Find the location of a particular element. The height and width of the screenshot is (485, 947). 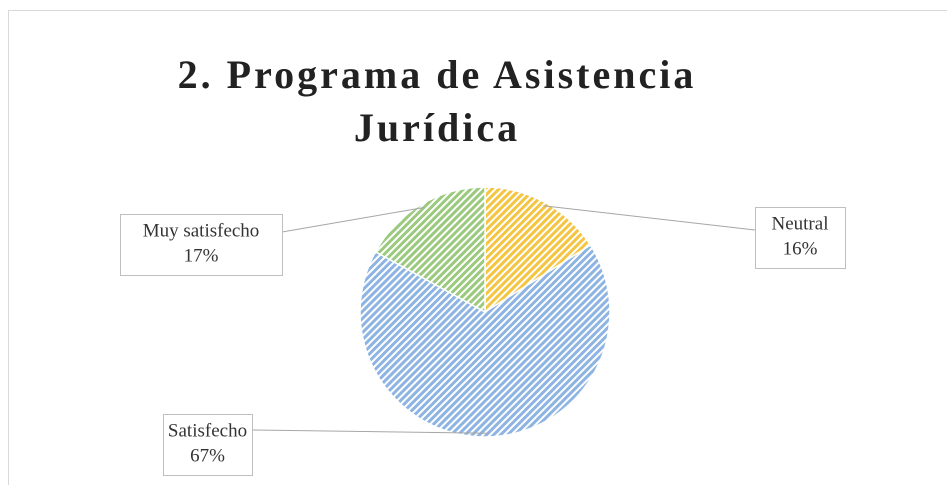

chart-title: 2. Programa de Asistencia Jurídica is located at coordinates (437, 101).